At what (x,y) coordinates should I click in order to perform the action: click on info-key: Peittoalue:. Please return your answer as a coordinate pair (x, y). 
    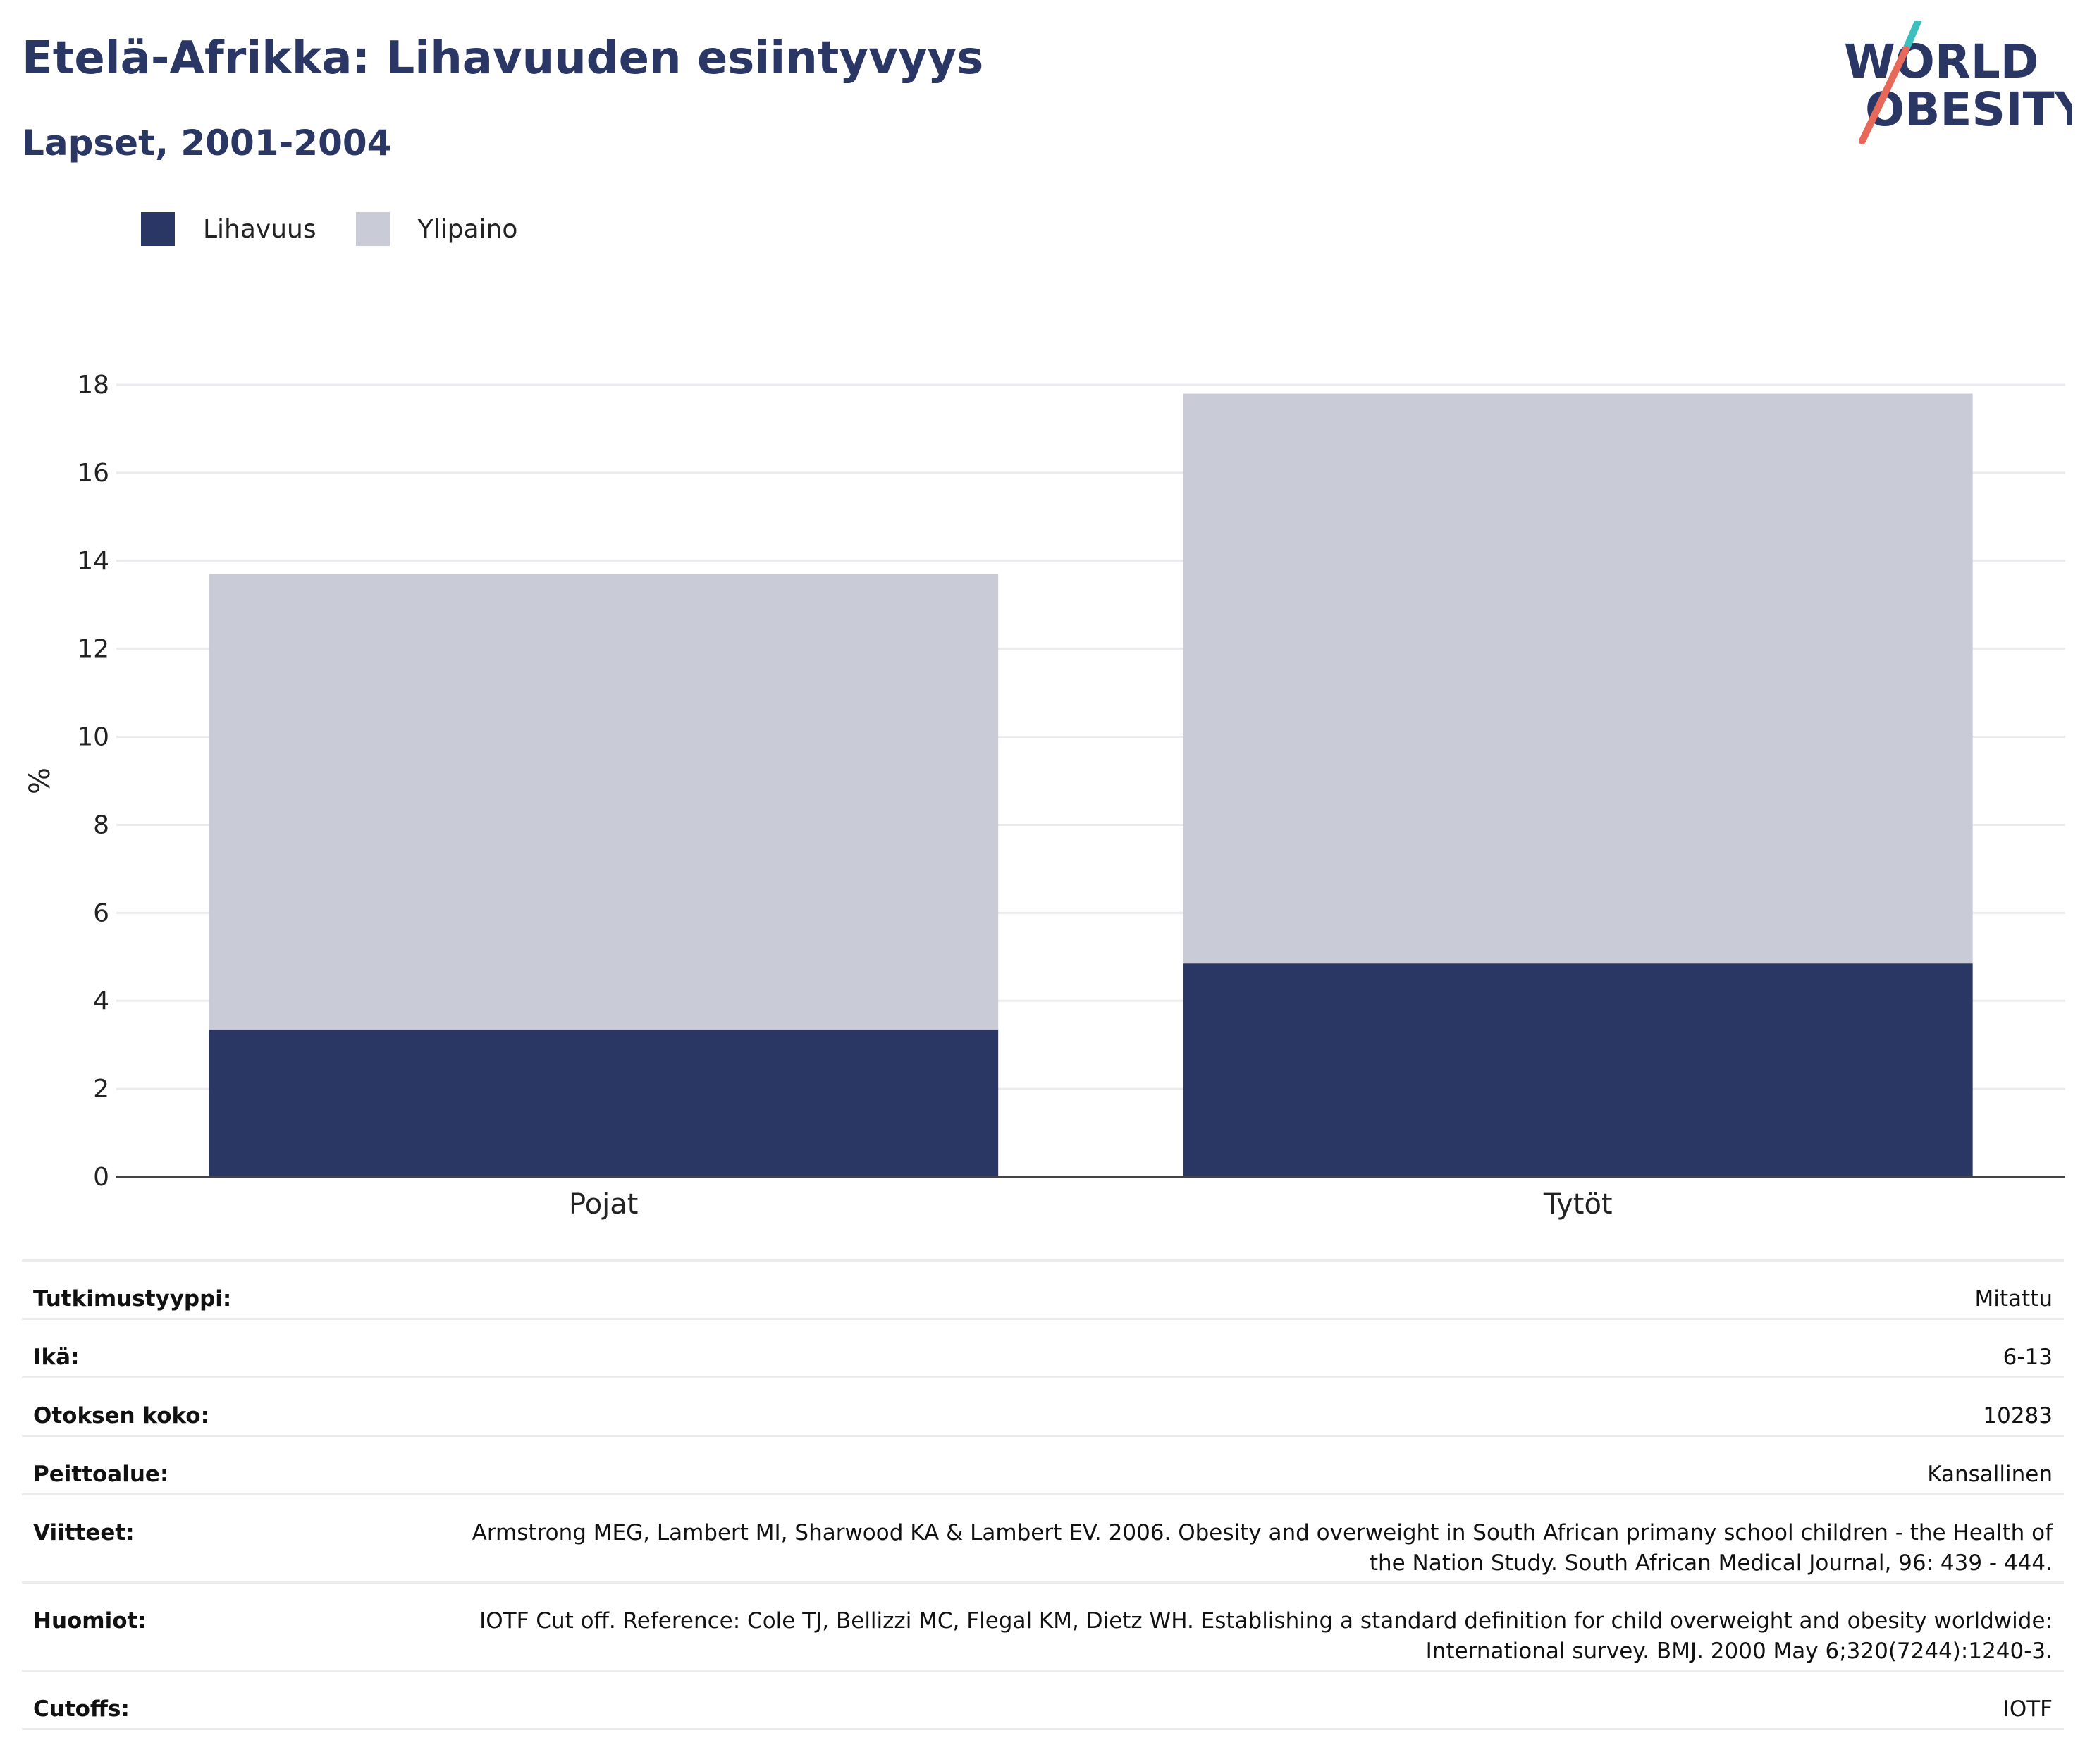
    Looking at the image, I should click on (101, 1474).